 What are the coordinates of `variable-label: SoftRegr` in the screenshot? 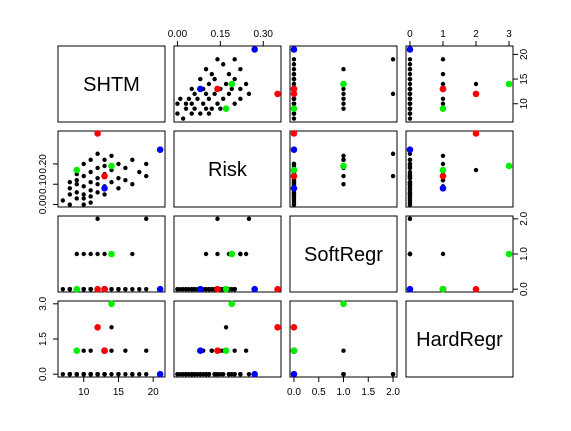 It's located at (343, 255).